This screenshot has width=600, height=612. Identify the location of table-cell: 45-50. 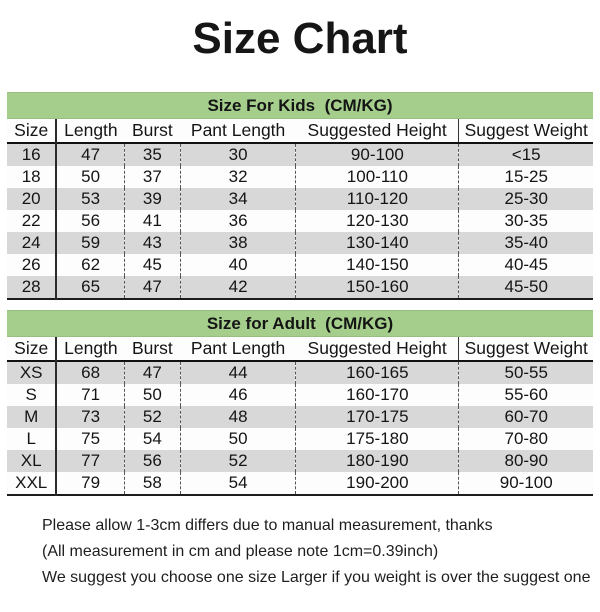
(526, 286).